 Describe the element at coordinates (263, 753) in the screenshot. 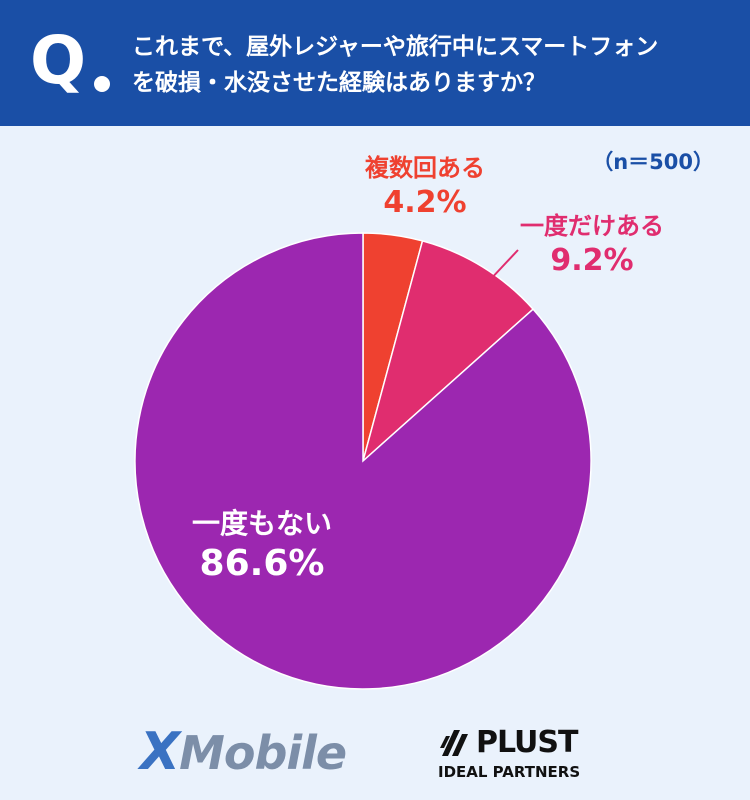

I see `xmobile-logo-text: Mobile` at that location.